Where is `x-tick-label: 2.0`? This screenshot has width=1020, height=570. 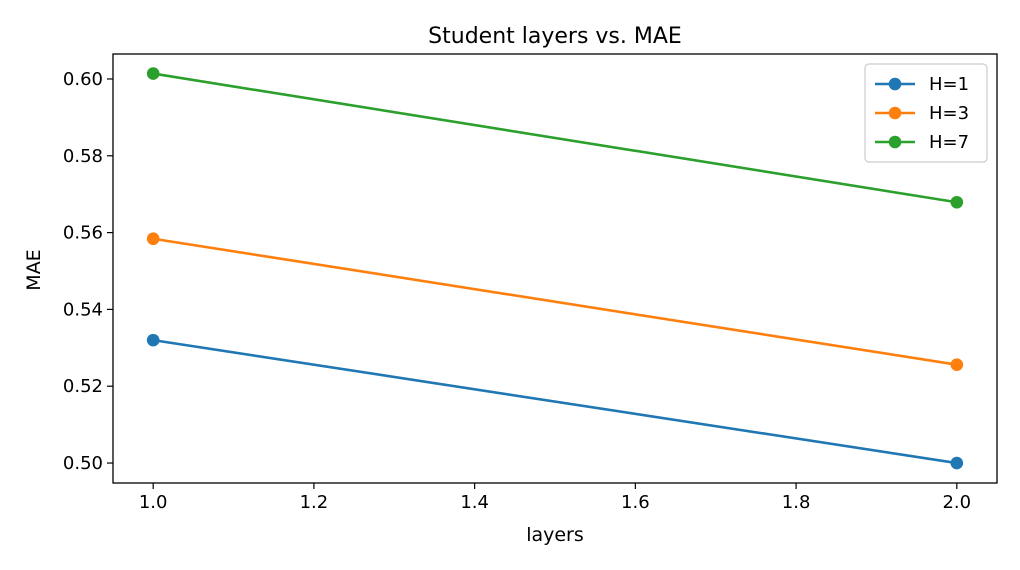
x-tick-label: 2.0 is located at coordinates (956, 502).